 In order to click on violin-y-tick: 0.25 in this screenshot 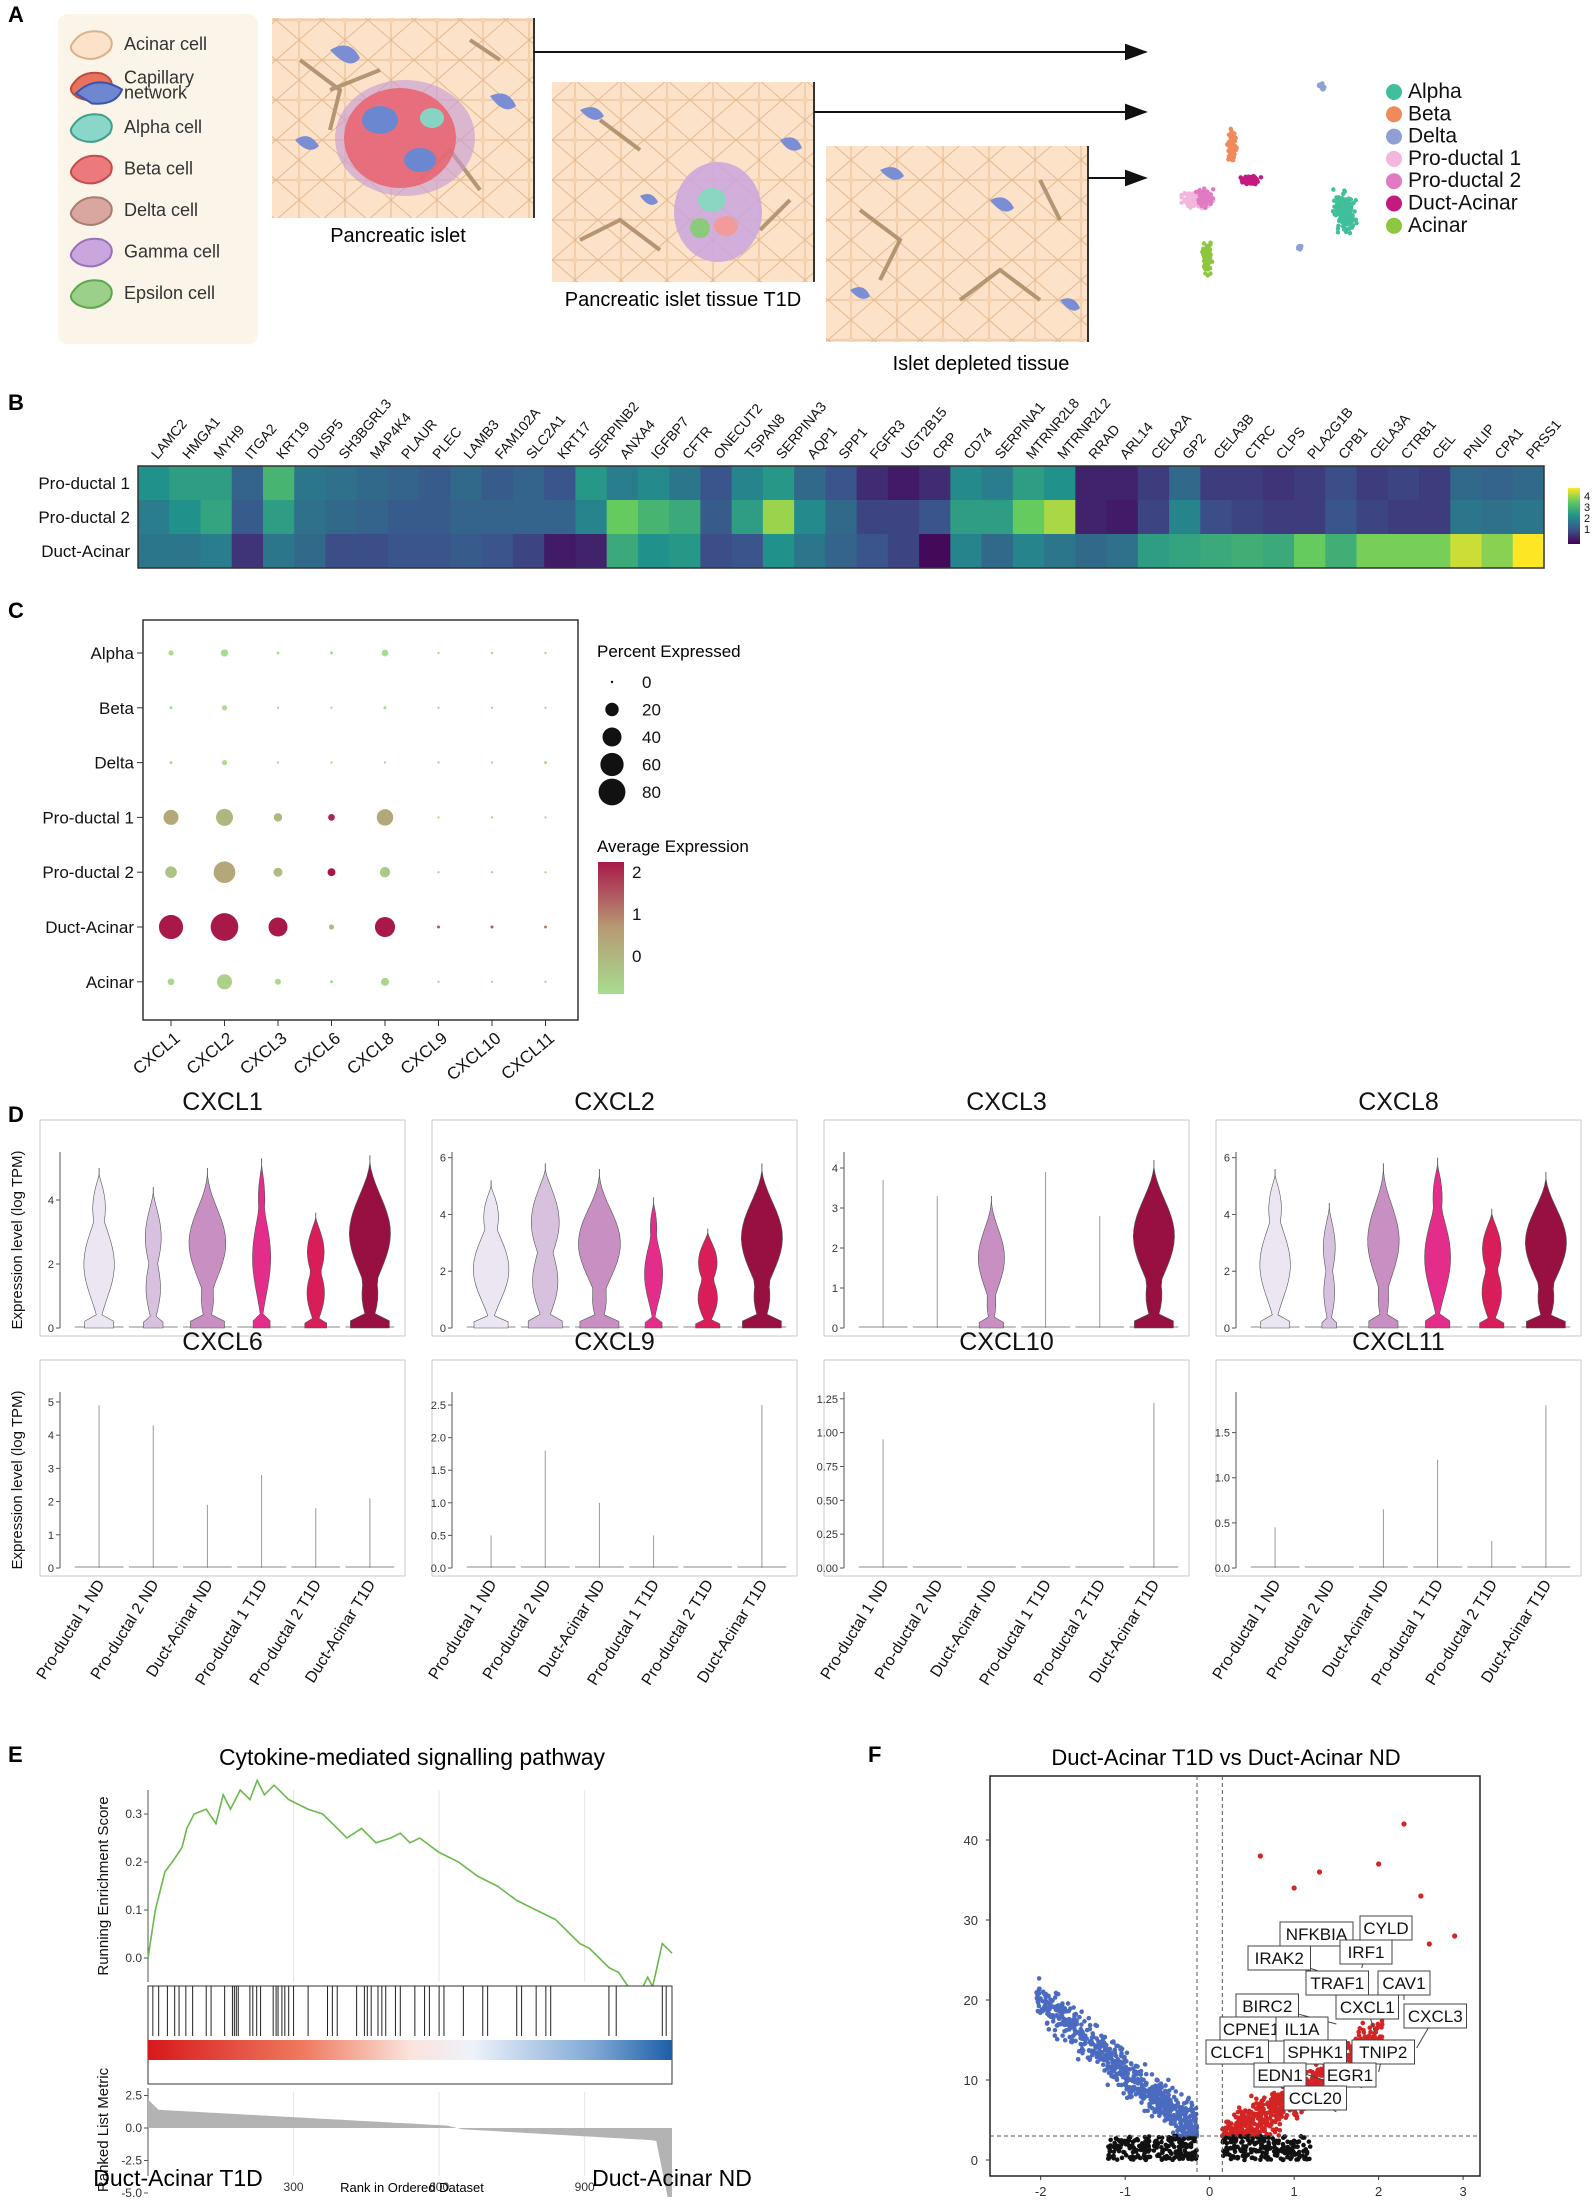, I will do `click(827, 1535)`.